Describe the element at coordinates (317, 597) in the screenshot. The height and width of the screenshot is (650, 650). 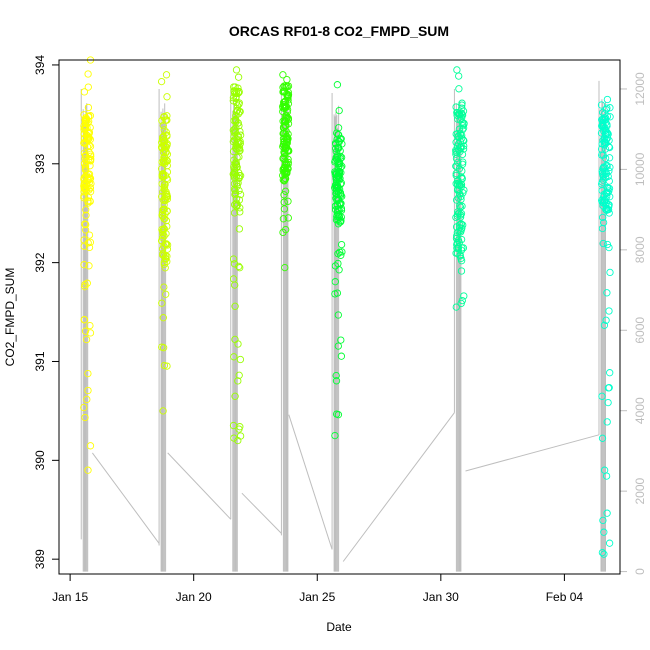
I see `x-tick-label: Jan 25` at that location.